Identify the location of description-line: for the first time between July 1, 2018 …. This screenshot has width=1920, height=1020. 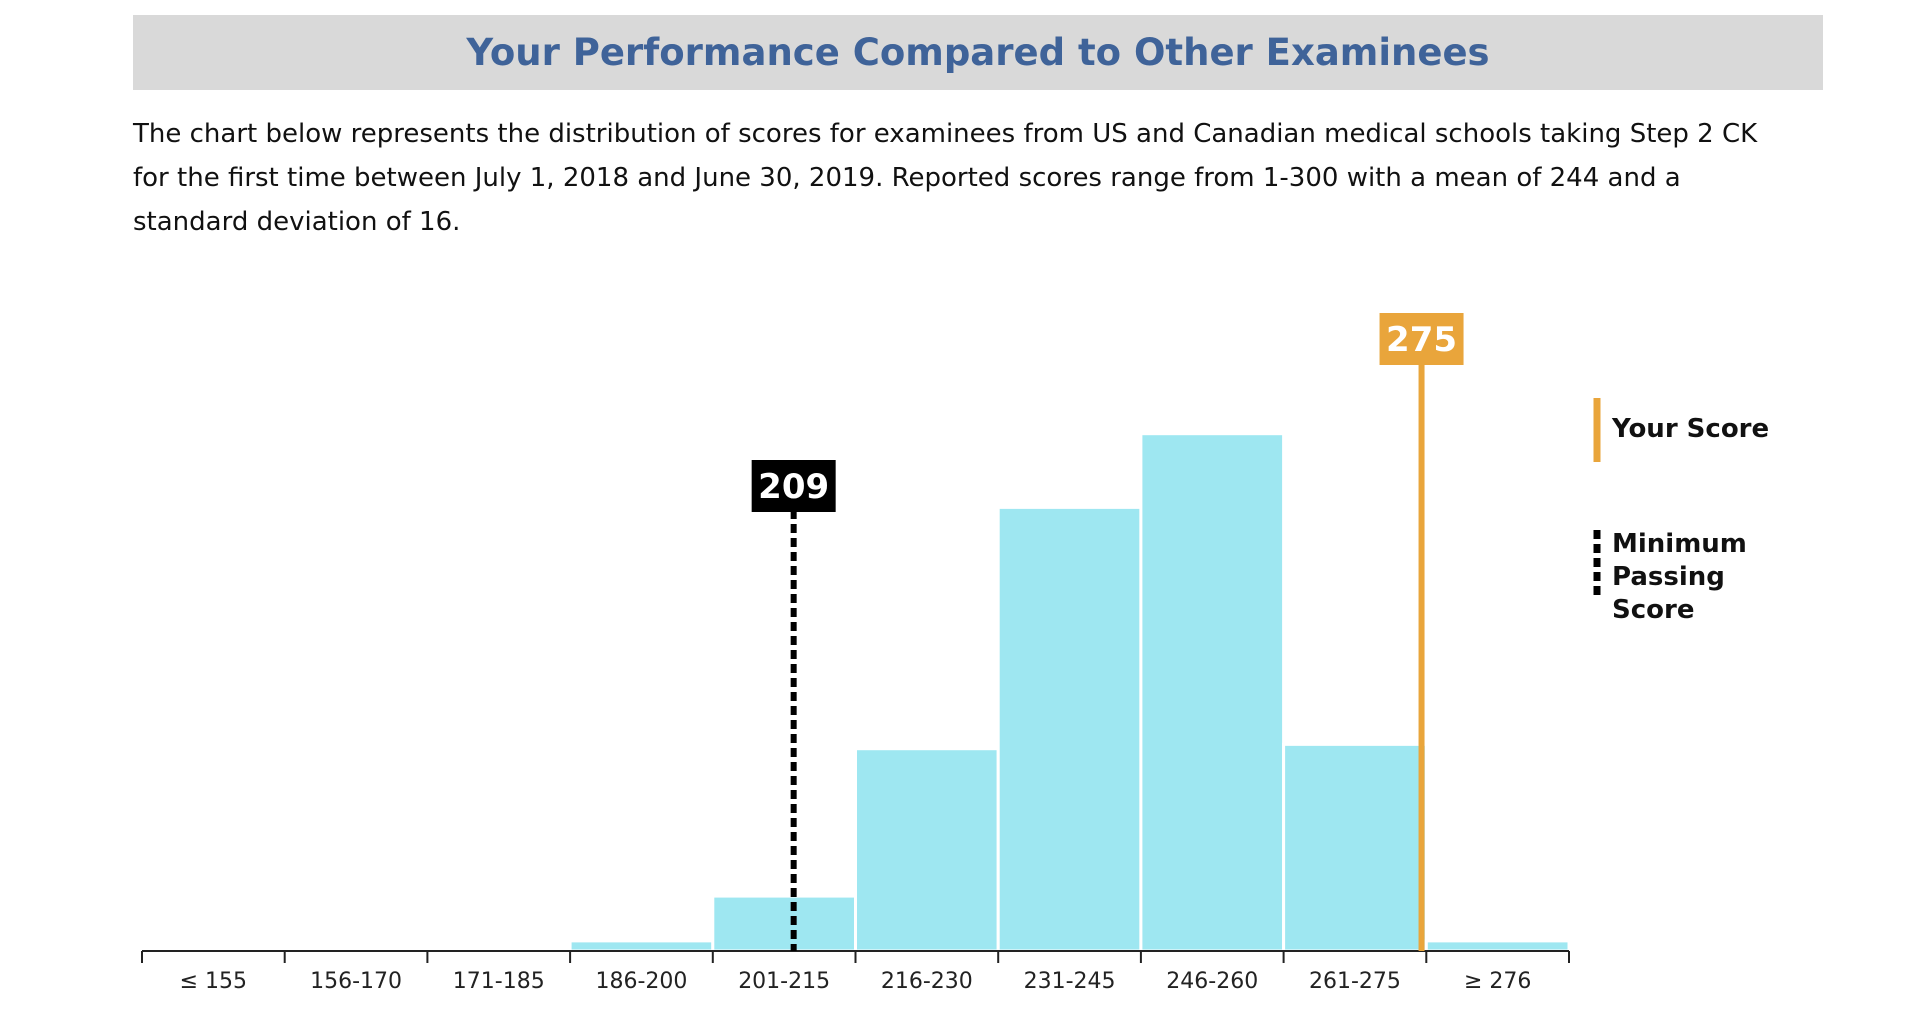
(907, 178).